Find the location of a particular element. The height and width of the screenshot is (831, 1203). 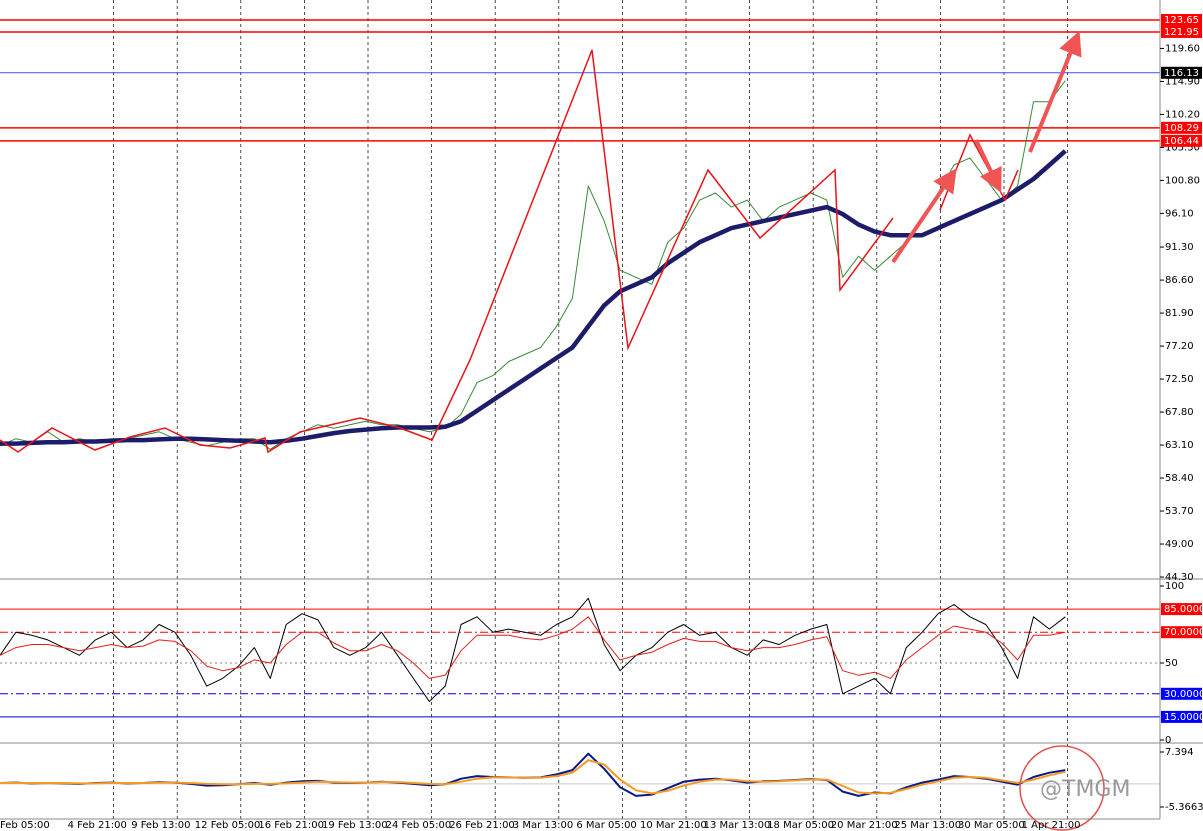

level-label: 15.0000 is located at coordinates (1183, 717).